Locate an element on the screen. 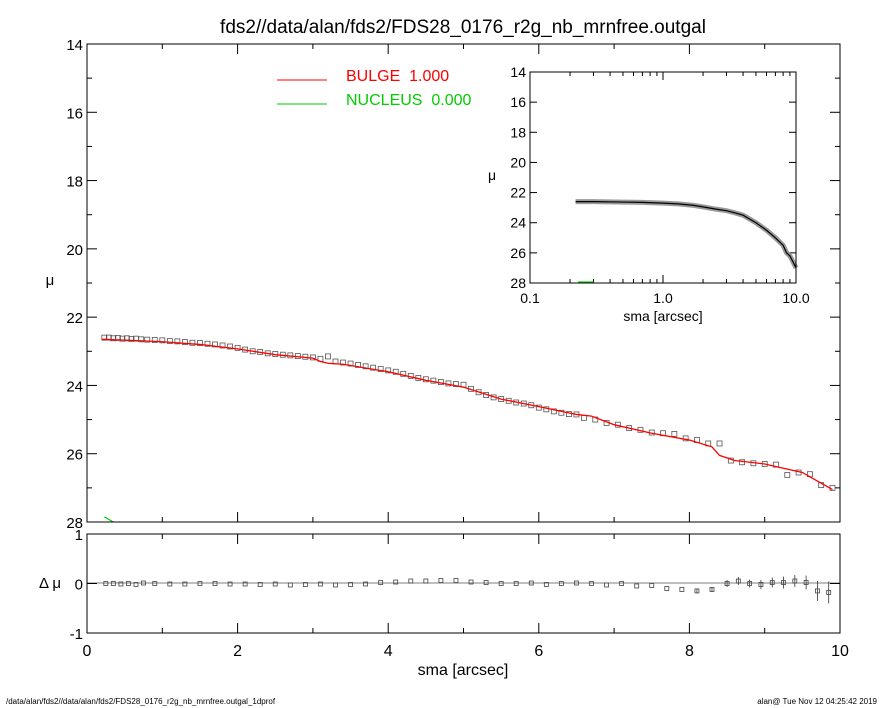  inset-background is located at coordinates (663, 177).